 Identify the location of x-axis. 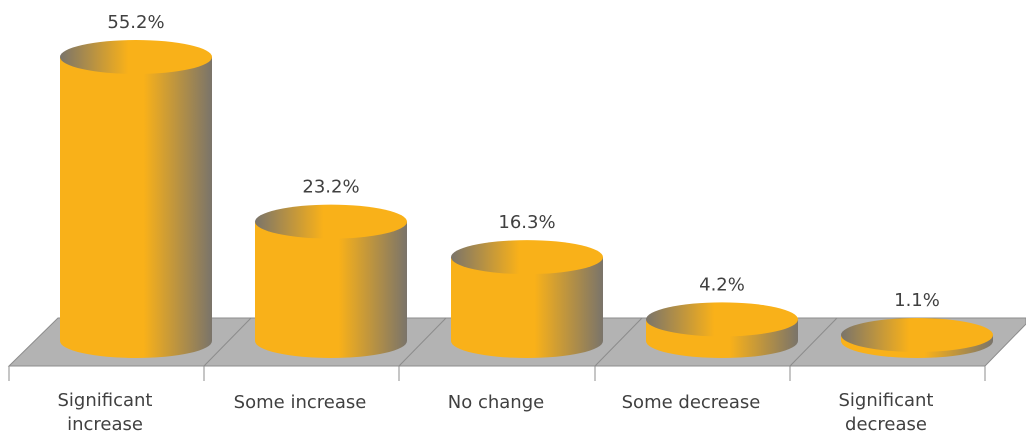
(497, 349).